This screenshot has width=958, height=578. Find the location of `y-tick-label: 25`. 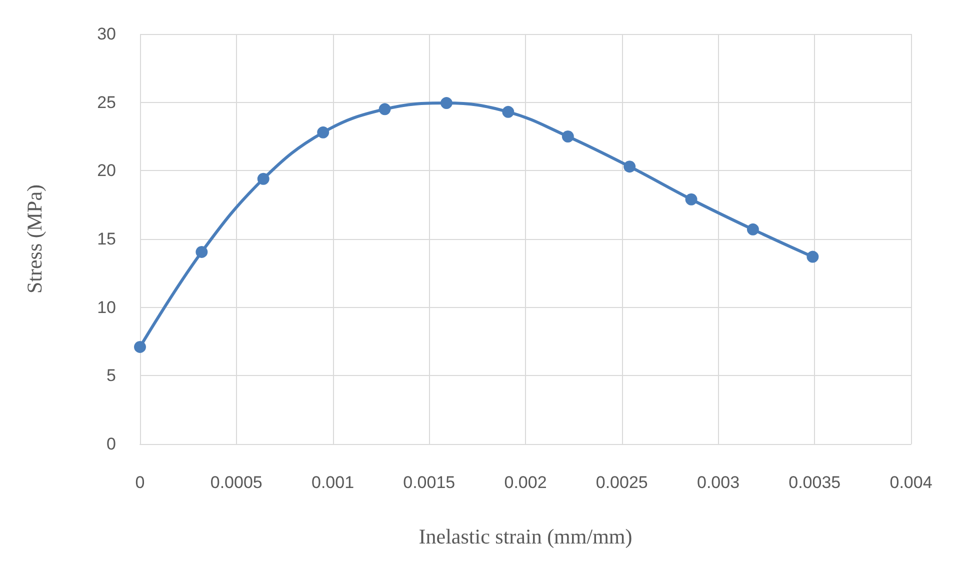

y-tick-label: 25 is located at coordinates (106, 102).